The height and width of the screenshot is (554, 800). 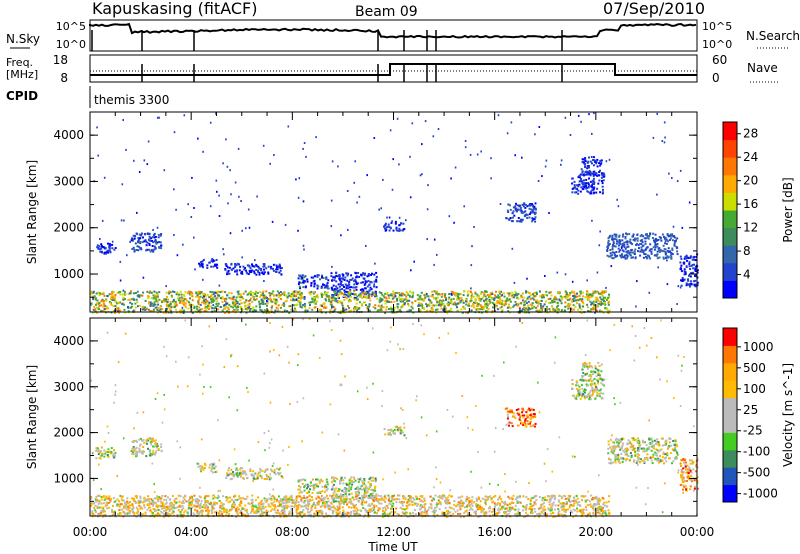 What do you see at coordinates (71, 26) in the screenshot?
I see `nsky-tick-top: 10^5` at bounding box center [71, 26].